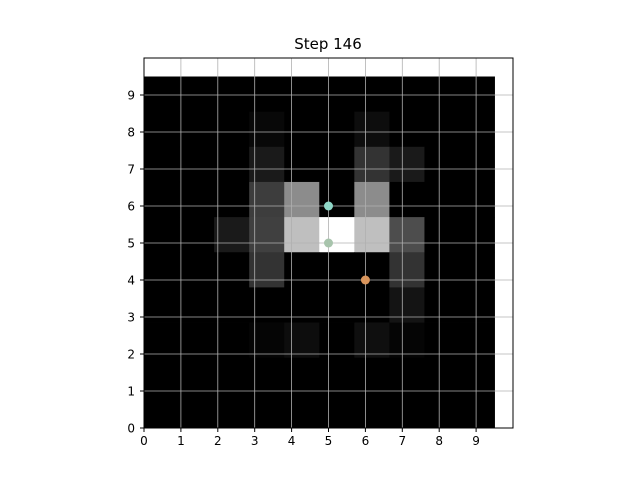 This screenshot has height=484, width=640. What do you see at coordinates (131, 355) in the screenshot?
I see `y-tick-label: 2` at bounding box center [131, 355].